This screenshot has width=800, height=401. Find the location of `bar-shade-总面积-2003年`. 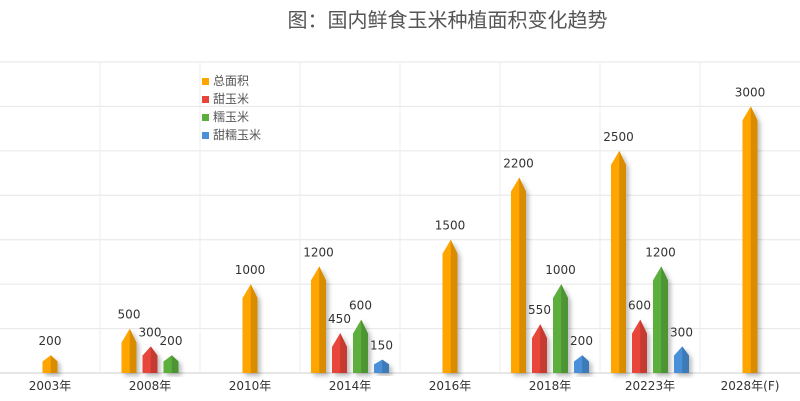

bar-shade-总面积-2003年 is located at coordinates (54, 364).